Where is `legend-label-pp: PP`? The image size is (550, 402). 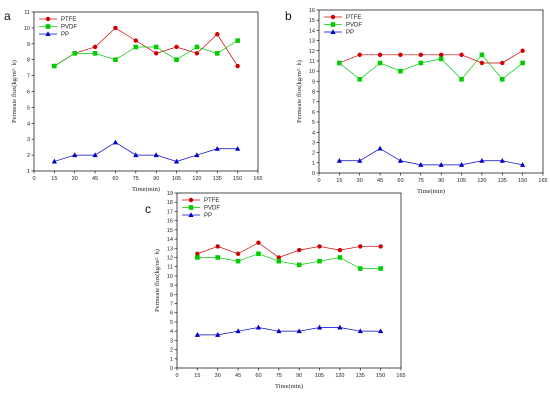 legend-label-pp: PP is located at coordinates (65, 35).